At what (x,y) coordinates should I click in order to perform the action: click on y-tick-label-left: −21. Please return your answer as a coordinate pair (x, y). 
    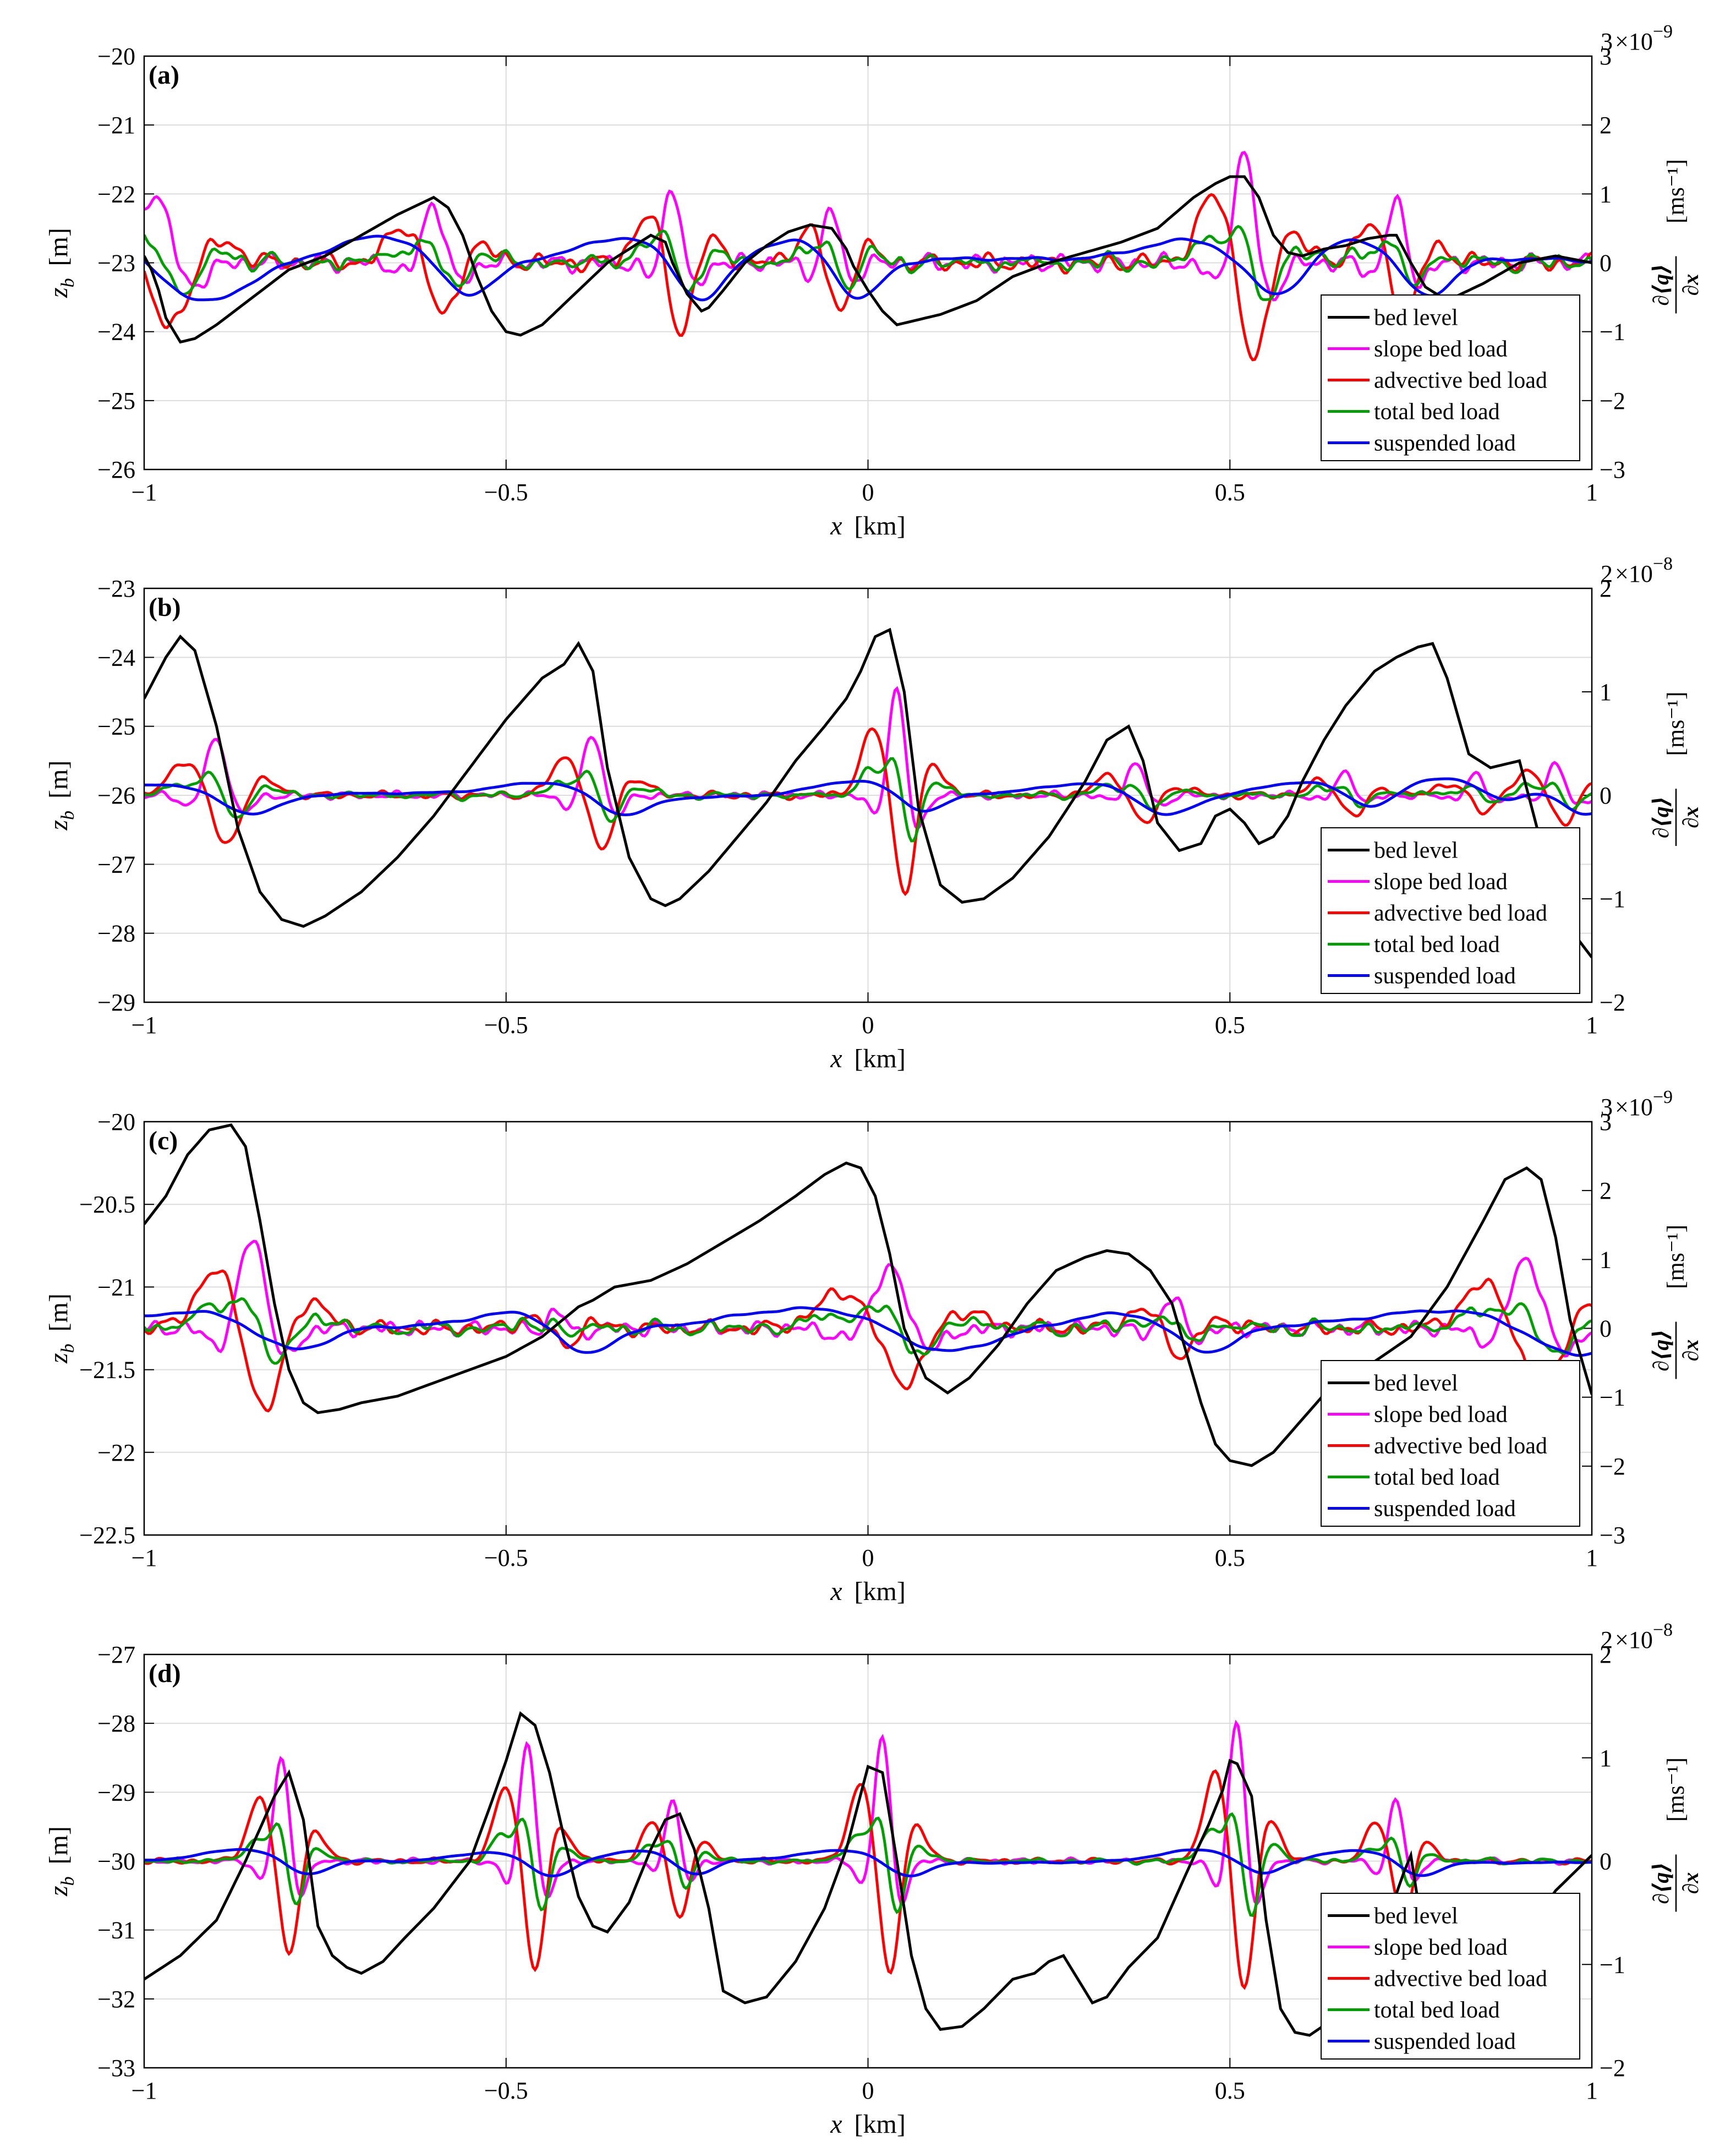
    Looking at the image, I should click on (116, 1287).